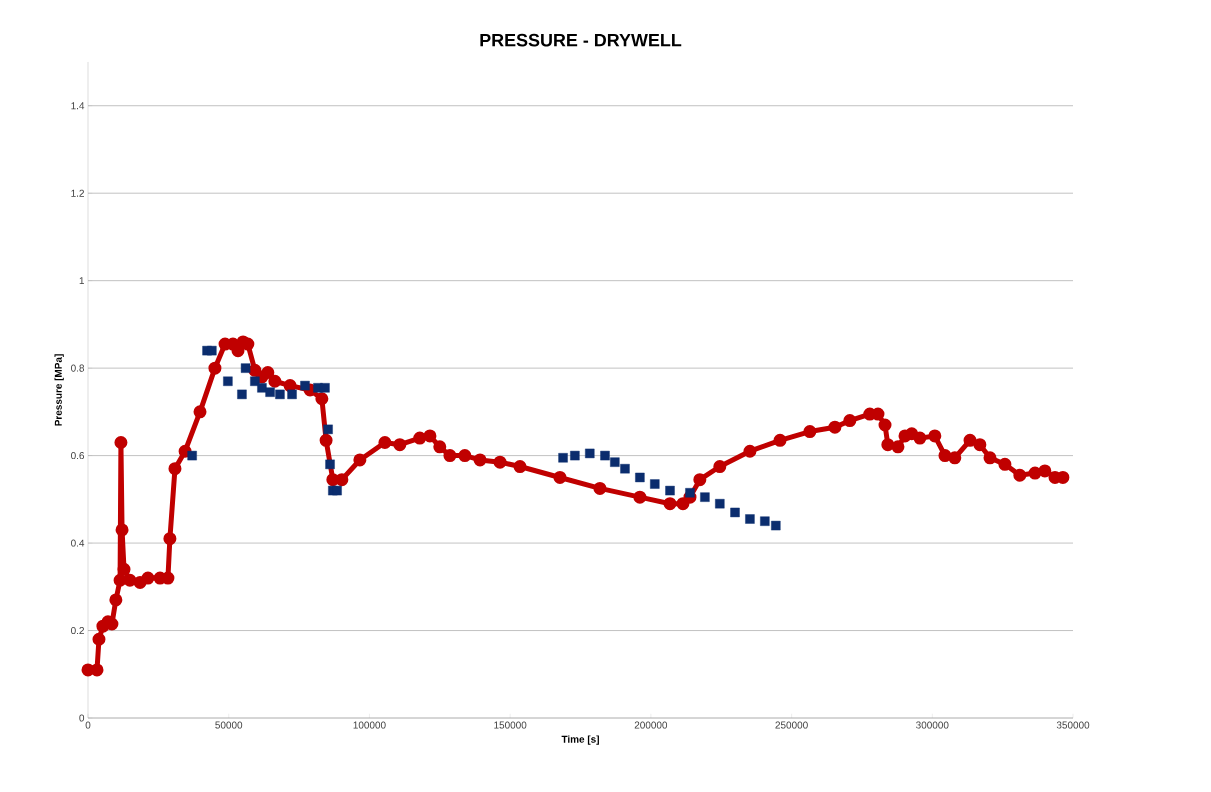  Describe the element at coordinates (78, 456) in the screenshot. I see `y-tick-label: 0.6` at that location.